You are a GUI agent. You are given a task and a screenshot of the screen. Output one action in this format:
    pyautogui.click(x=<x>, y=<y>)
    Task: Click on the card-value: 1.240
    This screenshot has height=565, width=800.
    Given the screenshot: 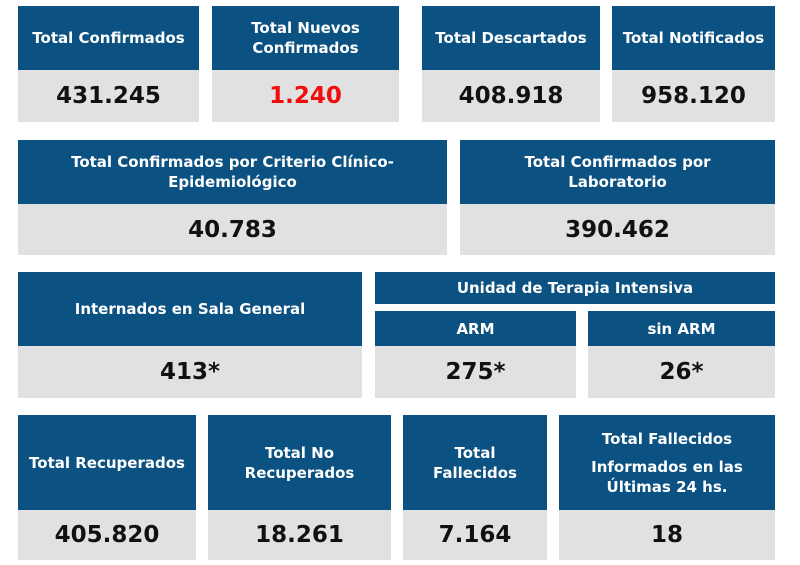 What is the action you would take?
    pyautogui.click(x=305, y=96)
    